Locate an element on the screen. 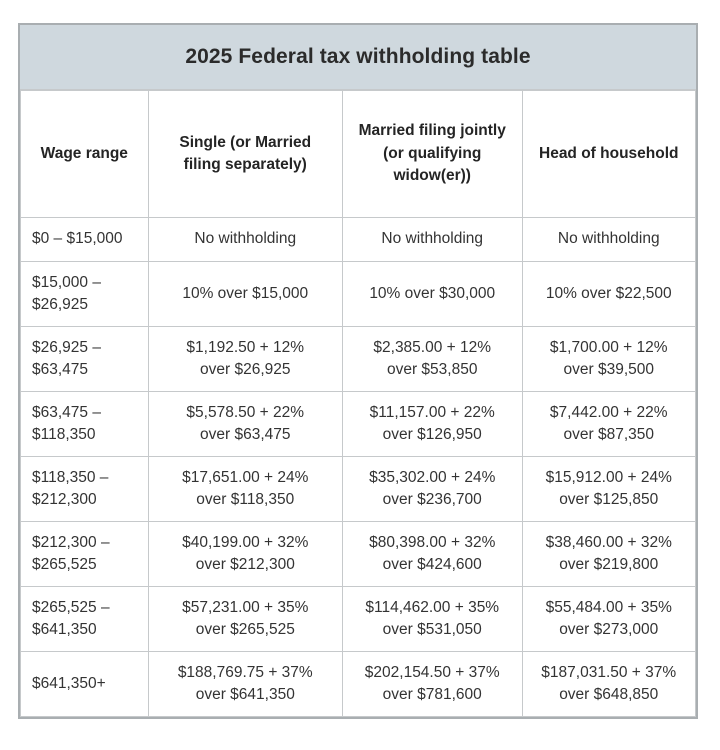 The width and height of the screenshot is (720, 750). married-jointly-cell: No withholding is located at coordinates (432, 239).